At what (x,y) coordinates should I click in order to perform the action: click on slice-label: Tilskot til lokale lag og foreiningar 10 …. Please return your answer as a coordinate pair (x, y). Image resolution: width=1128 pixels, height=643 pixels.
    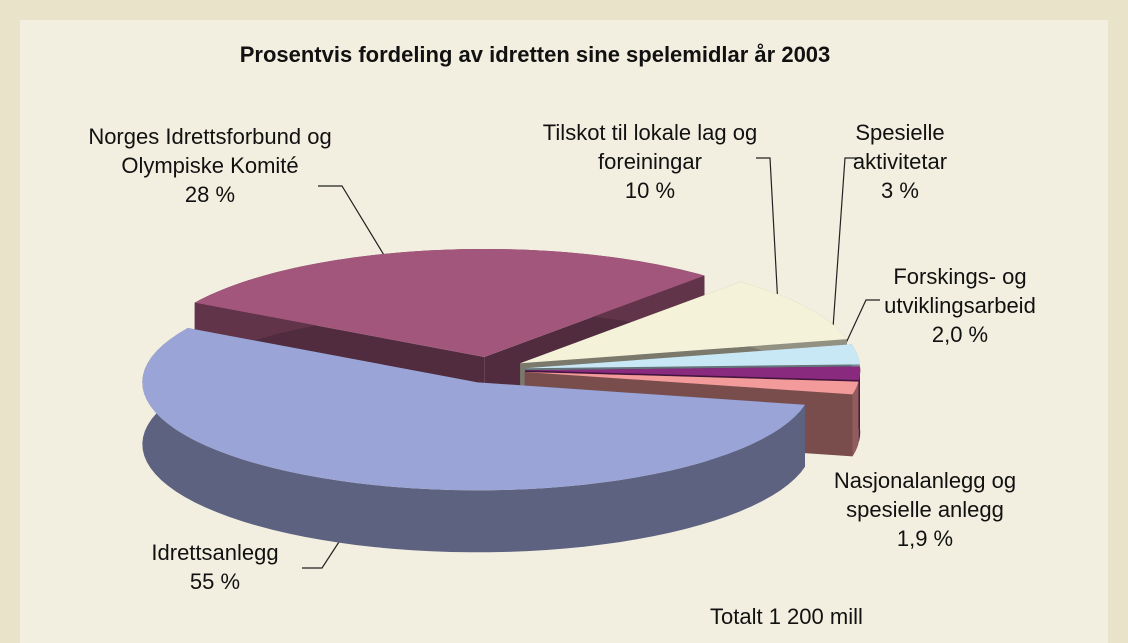
    Looking at the image, I should click on (650, 161).